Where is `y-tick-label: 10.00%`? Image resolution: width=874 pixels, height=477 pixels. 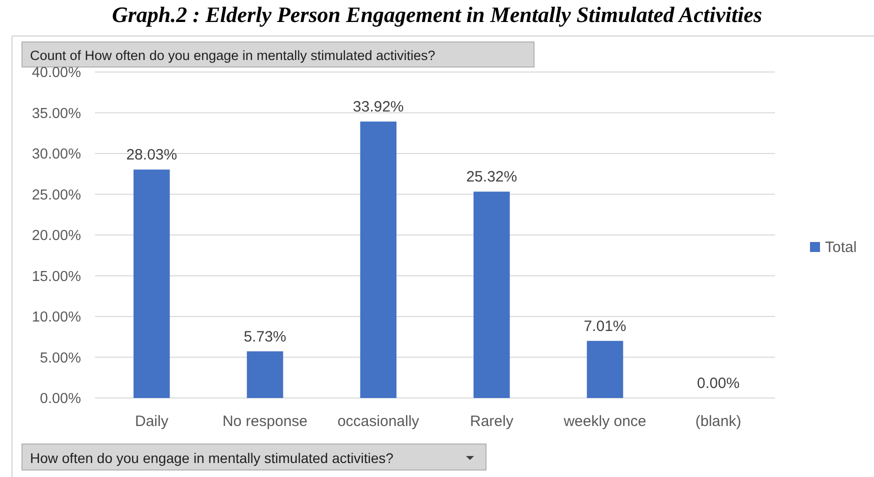
y-tick-label: 10.00% is located at coordinates (57, 318).